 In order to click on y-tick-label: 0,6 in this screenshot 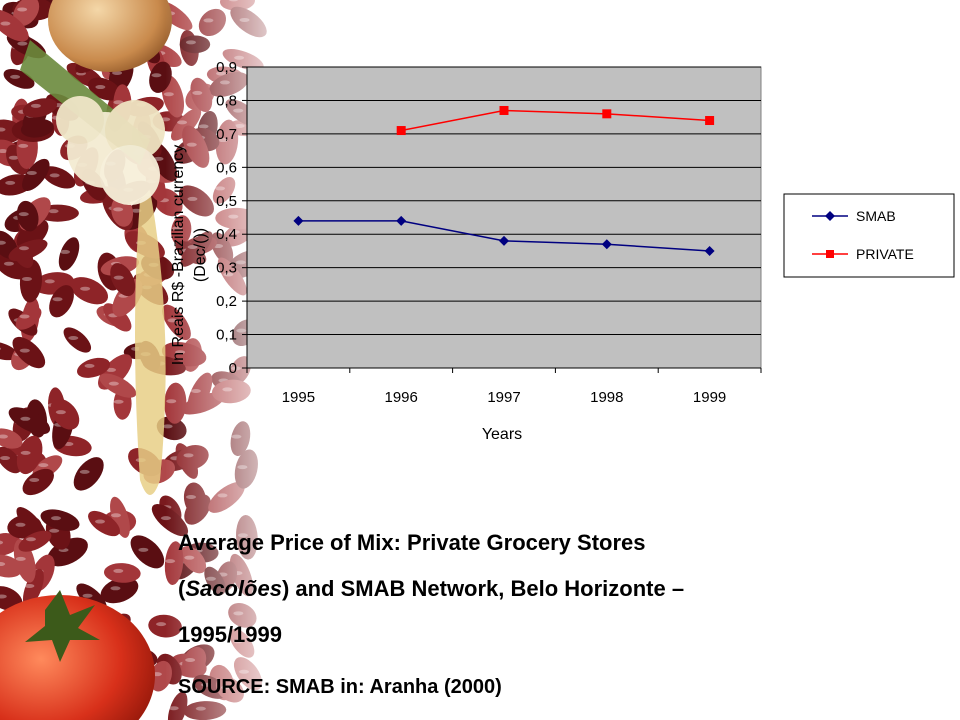, I will do `click(226, 167)`.